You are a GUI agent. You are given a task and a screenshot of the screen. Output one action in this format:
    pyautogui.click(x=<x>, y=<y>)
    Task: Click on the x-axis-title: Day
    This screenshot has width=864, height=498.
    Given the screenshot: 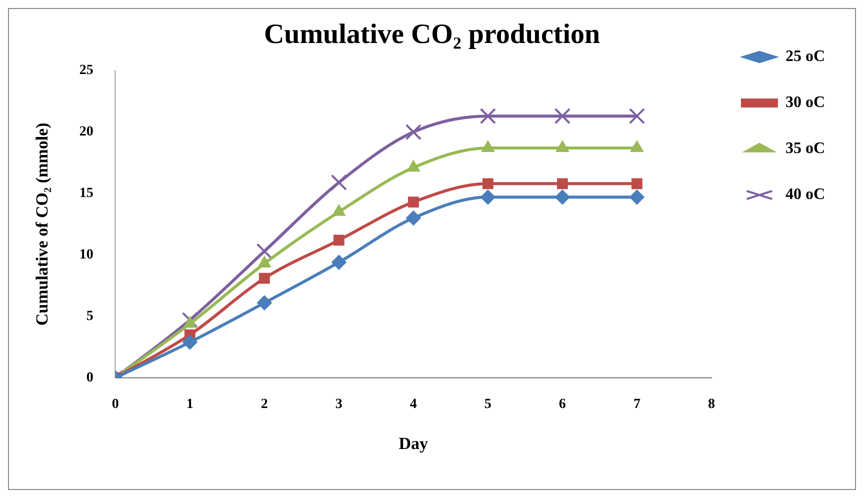 What is the action you would take?
    pyautogui.click(x=413, y=444)
    